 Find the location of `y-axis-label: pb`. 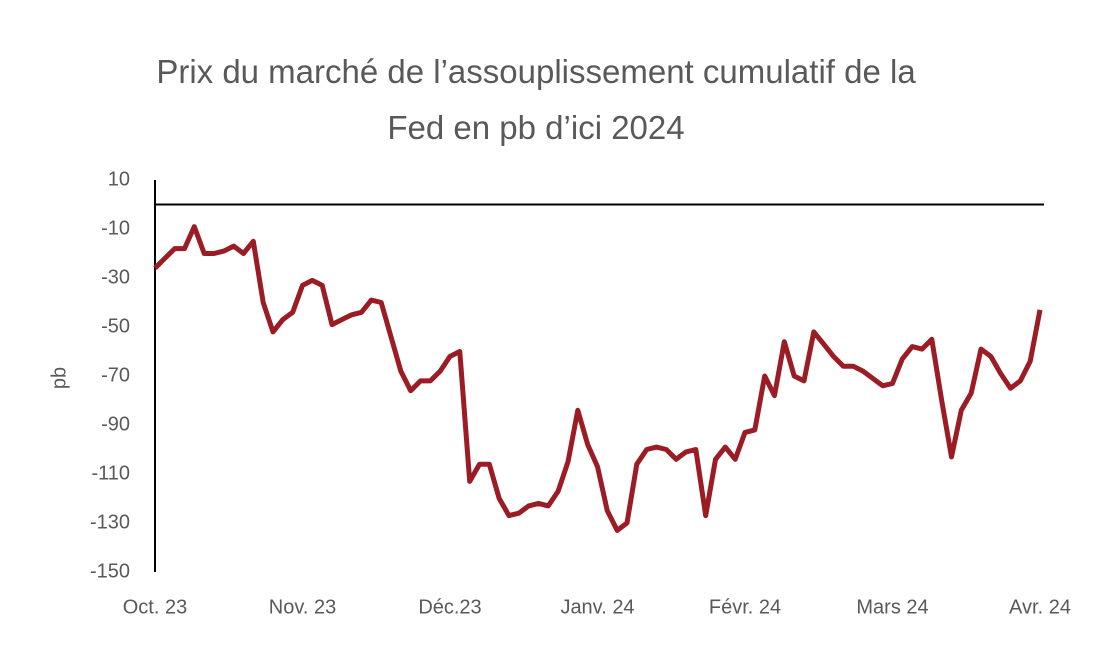

y-axis-label: pb is located at coordinates (59, 378).